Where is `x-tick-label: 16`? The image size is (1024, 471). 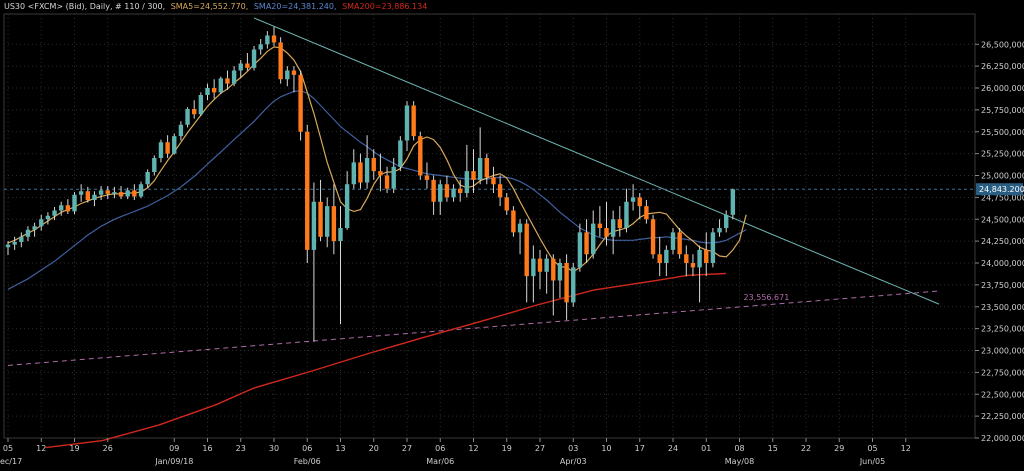 x-tick-label: 16 is located at coordinates (207, 448).